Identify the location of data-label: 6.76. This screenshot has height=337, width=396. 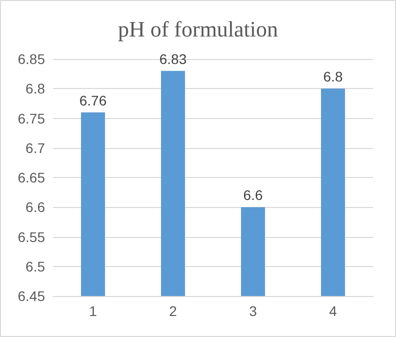
(93, 100).